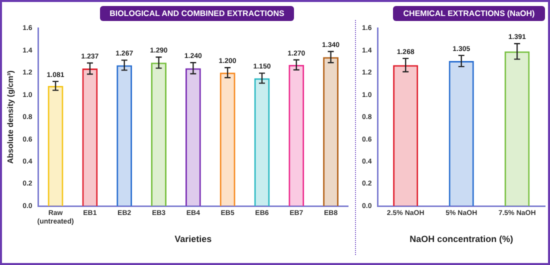  I want to click on x-axis-title: Varieties, so click(193, 239).